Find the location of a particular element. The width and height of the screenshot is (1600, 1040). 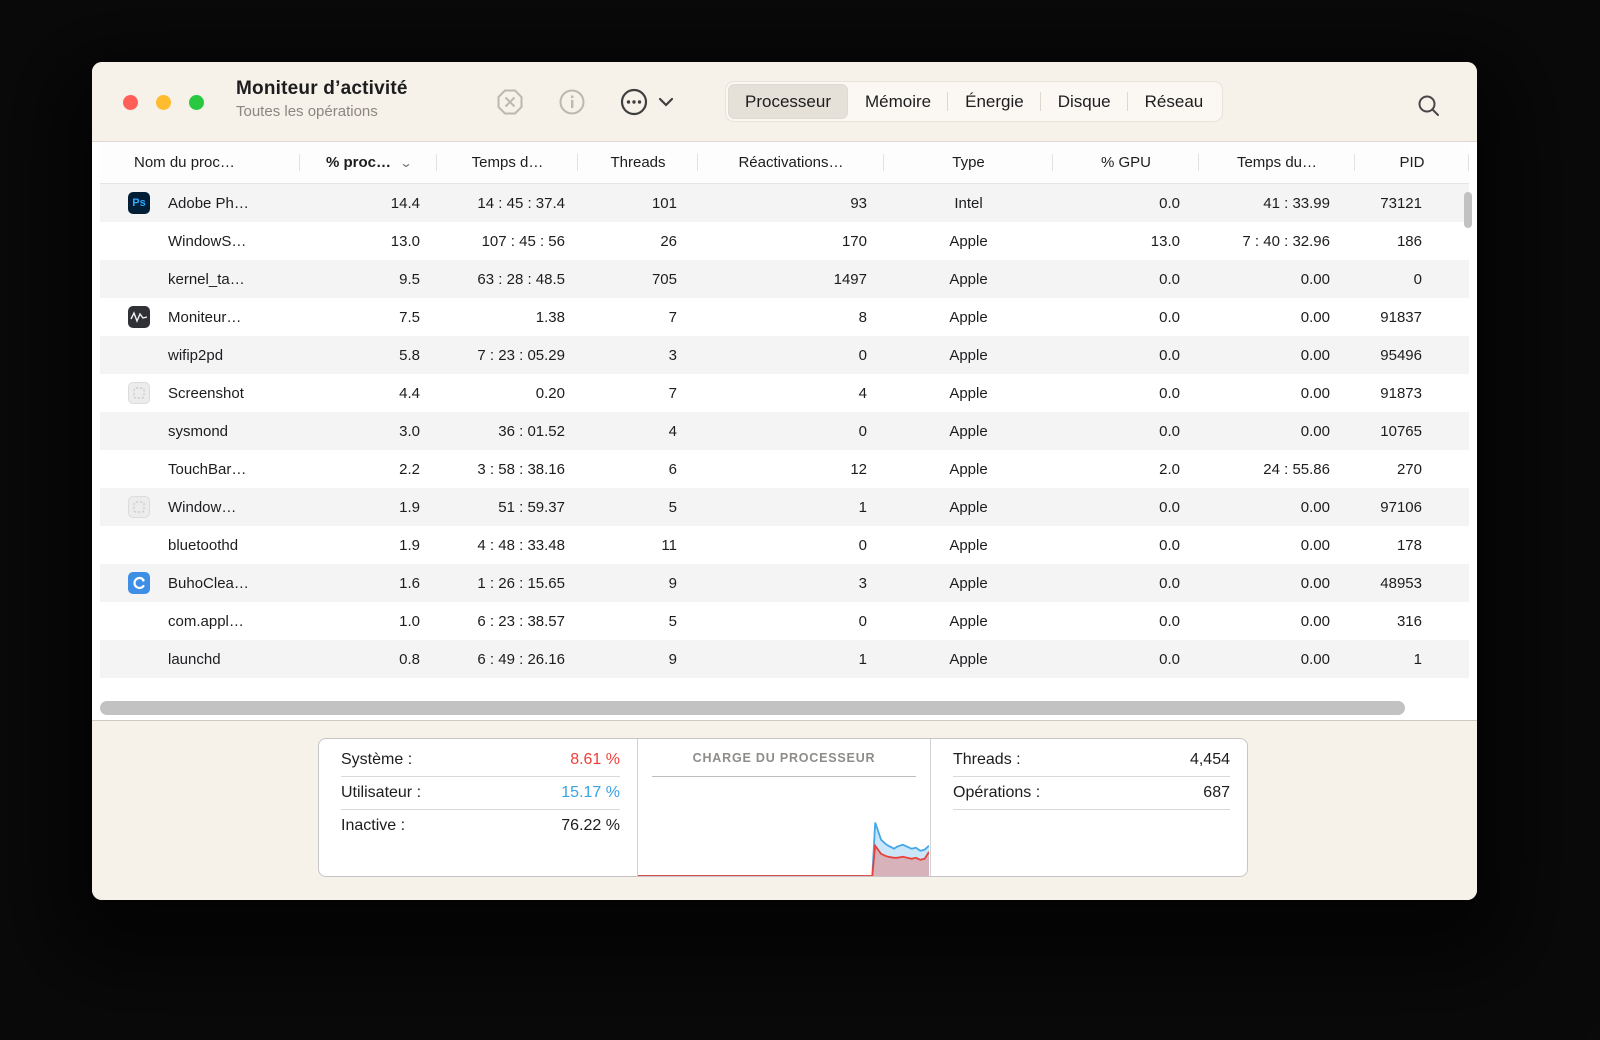

stop-icon is located at coordinates (510, 102).